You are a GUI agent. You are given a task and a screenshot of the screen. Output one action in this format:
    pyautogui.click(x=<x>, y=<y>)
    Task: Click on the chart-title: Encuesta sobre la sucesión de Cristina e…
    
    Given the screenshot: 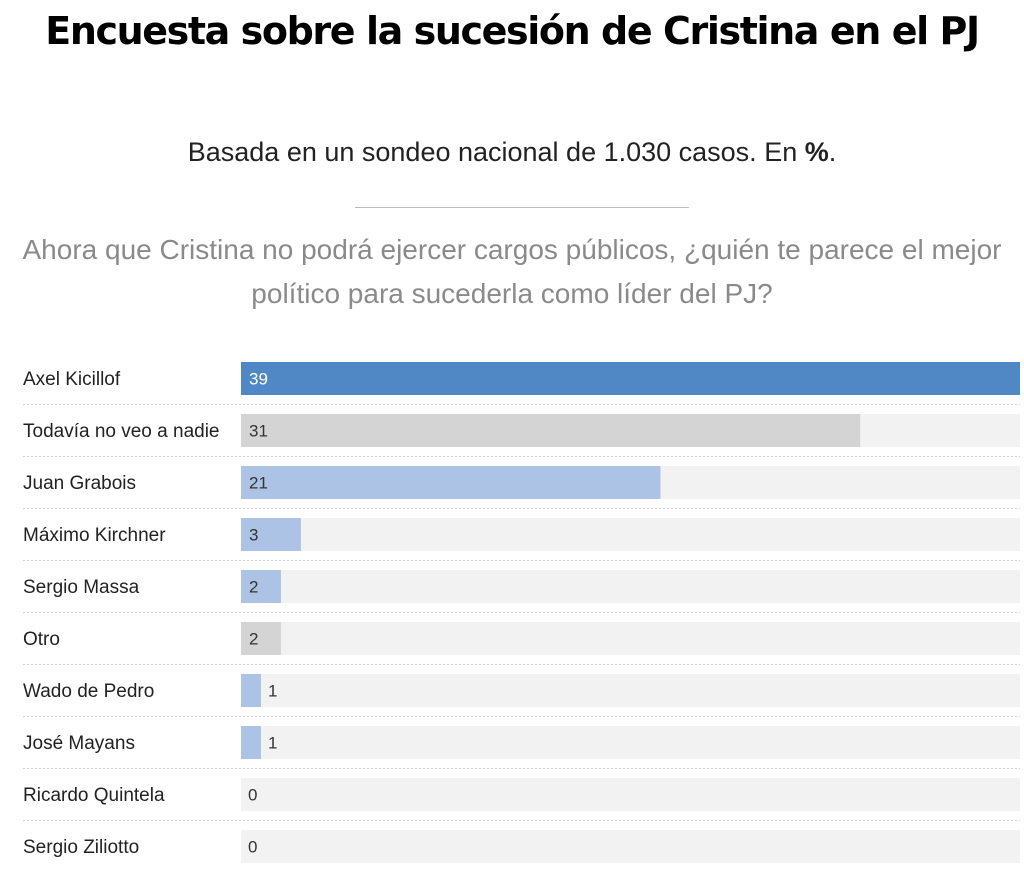 What is the action you would take?
    pyautogui.click(x=512, y=31)
    